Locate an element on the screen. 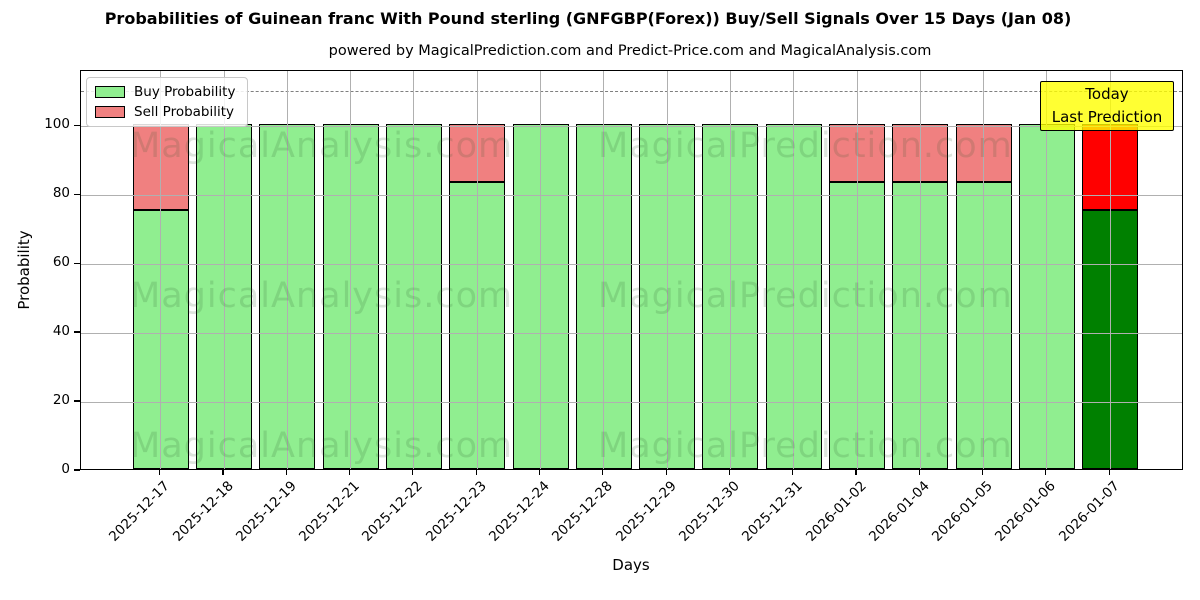 Image resolution: width=1200 pixels, height=600 pixels. x-axis-label: Days is located at coordinates (631, 565).